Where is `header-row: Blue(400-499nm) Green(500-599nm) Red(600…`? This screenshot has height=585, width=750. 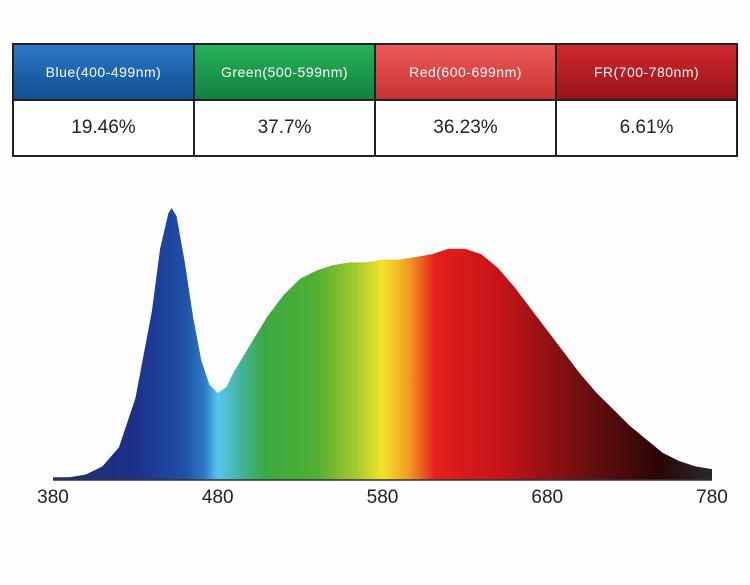 header-row: Blue(400-499nm) Green(500-599nm) Red(600… is located at coordinates (375, 72).